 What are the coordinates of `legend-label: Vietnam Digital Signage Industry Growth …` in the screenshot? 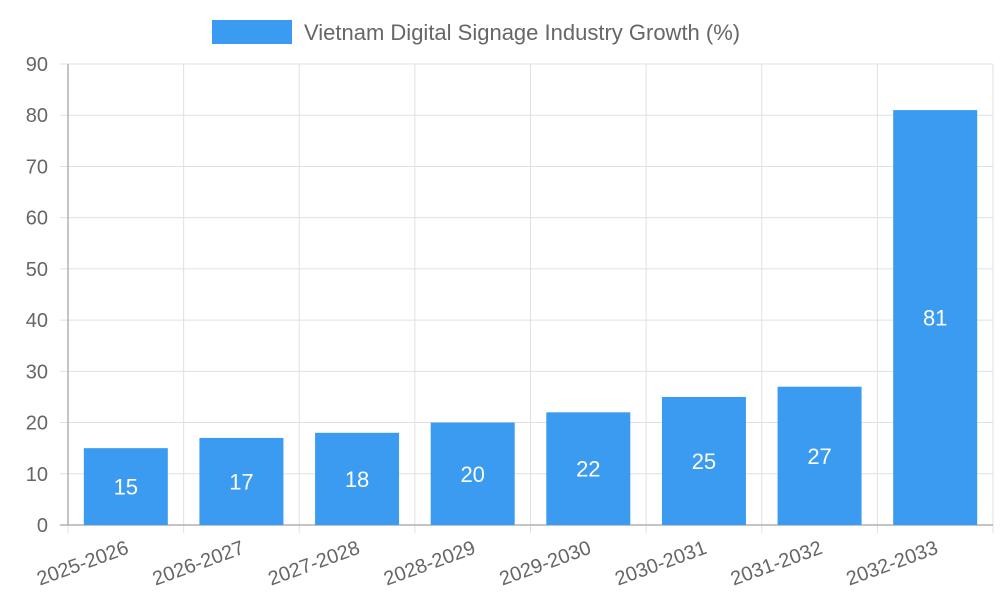 It's located at (522, 32).